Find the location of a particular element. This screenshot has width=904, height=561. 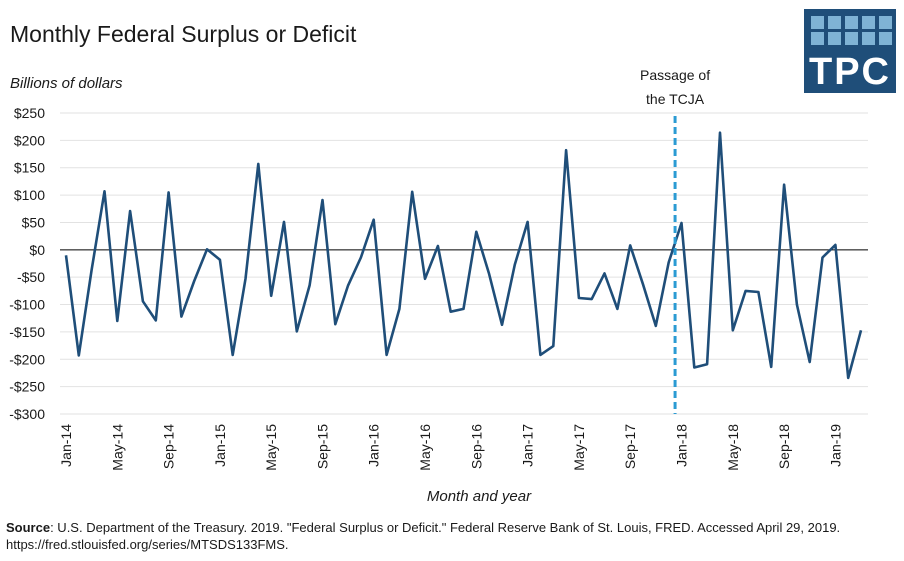

logo-text: TPC is located at coordinates (850, 72).